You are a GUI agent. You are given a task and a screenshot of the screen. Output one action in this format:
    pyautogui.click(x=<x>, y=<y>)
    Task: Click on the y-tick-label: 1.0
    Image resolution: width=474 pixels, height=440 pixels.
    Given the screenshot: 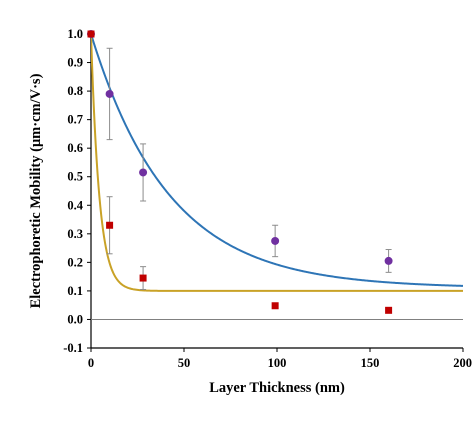 What is the action you would take?
    pyautogui.click(x=75, y=34)
    